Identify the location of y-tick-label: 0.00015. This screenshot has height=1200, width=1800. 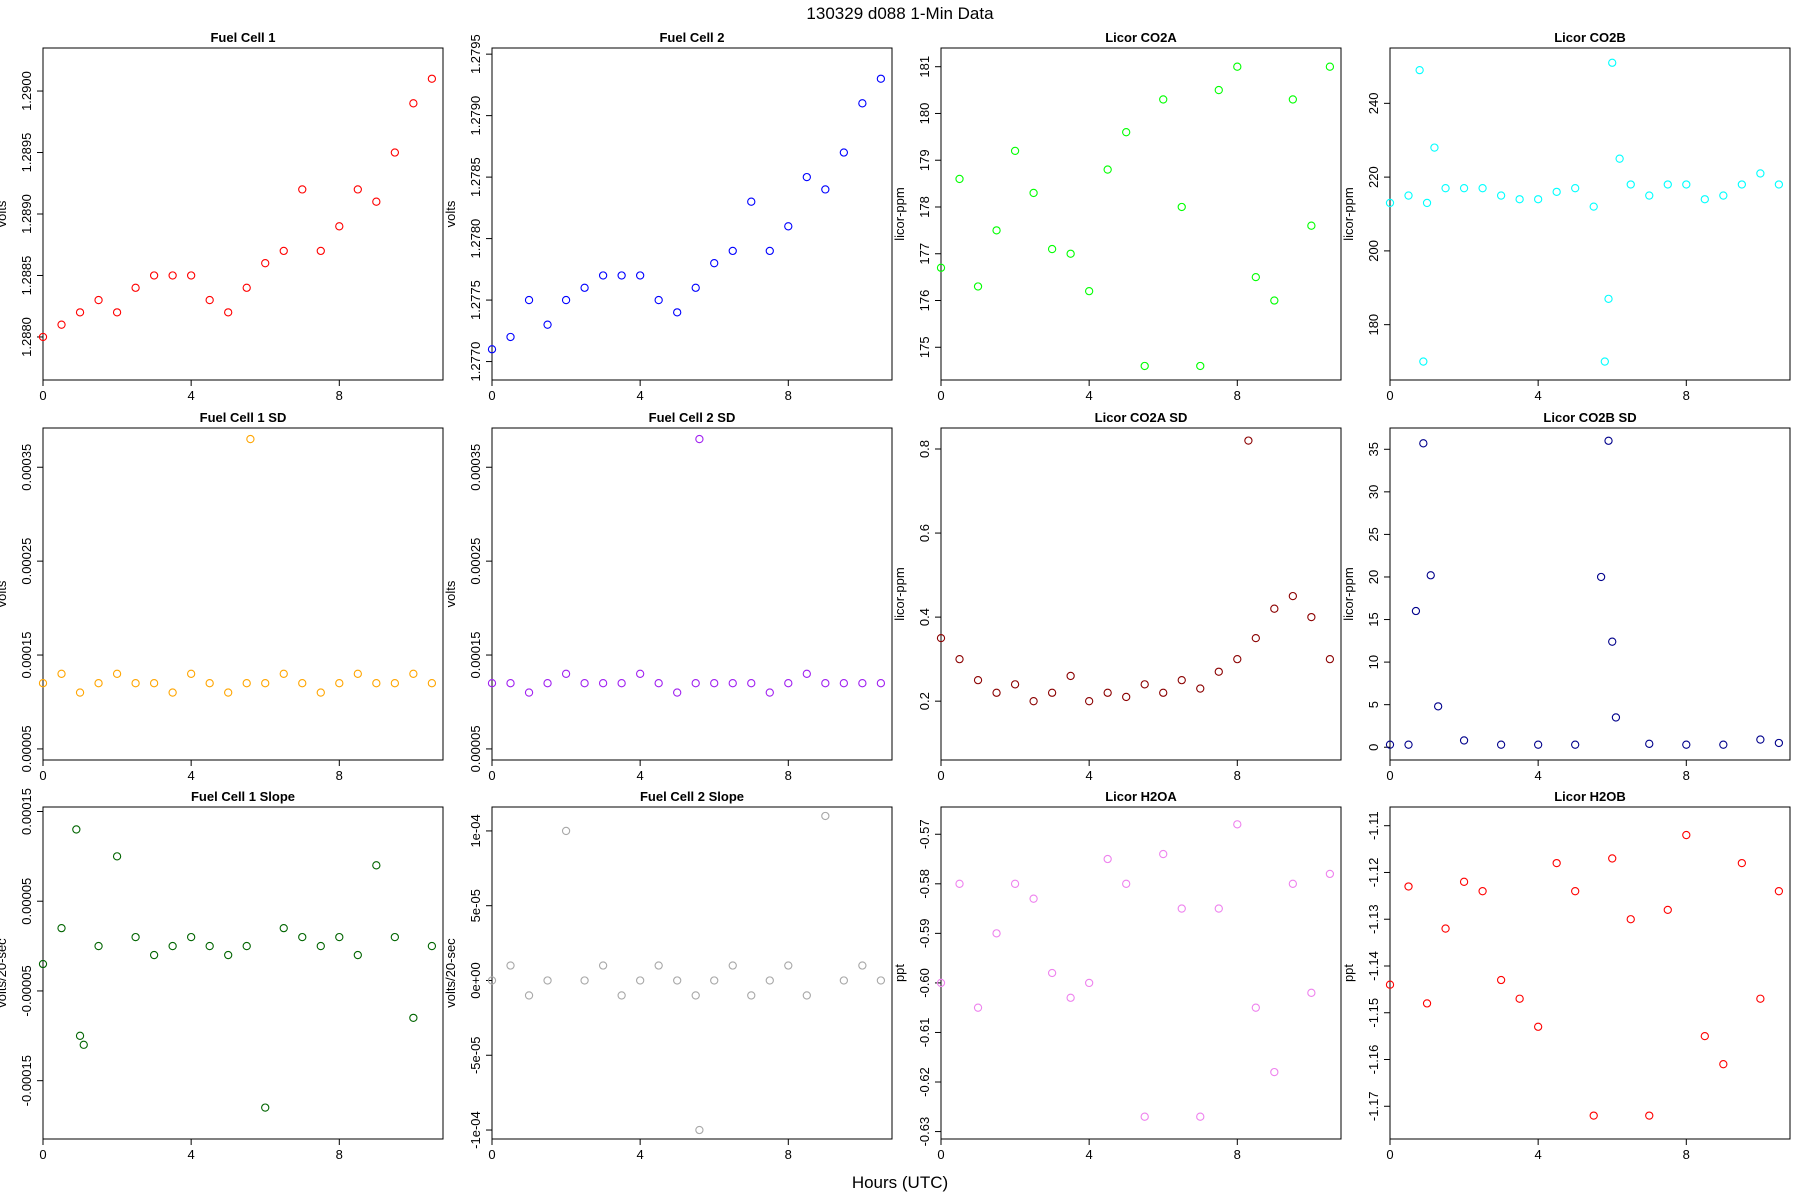
(26, 811).